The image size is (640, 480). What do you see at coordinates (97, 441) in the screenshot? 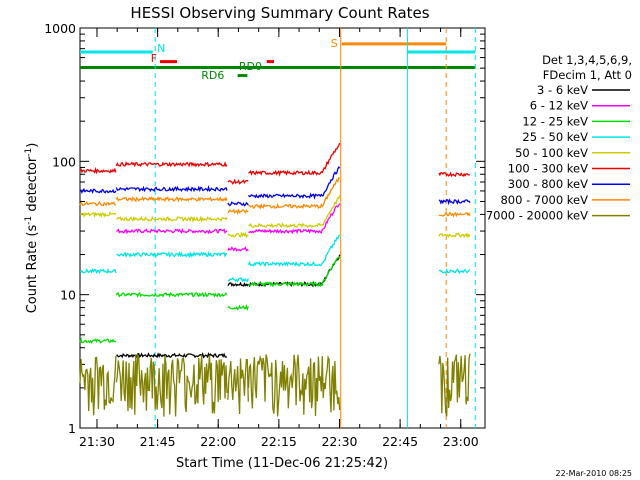
I see `x-tick-label: 21:30` at bounding box center [97, 441].